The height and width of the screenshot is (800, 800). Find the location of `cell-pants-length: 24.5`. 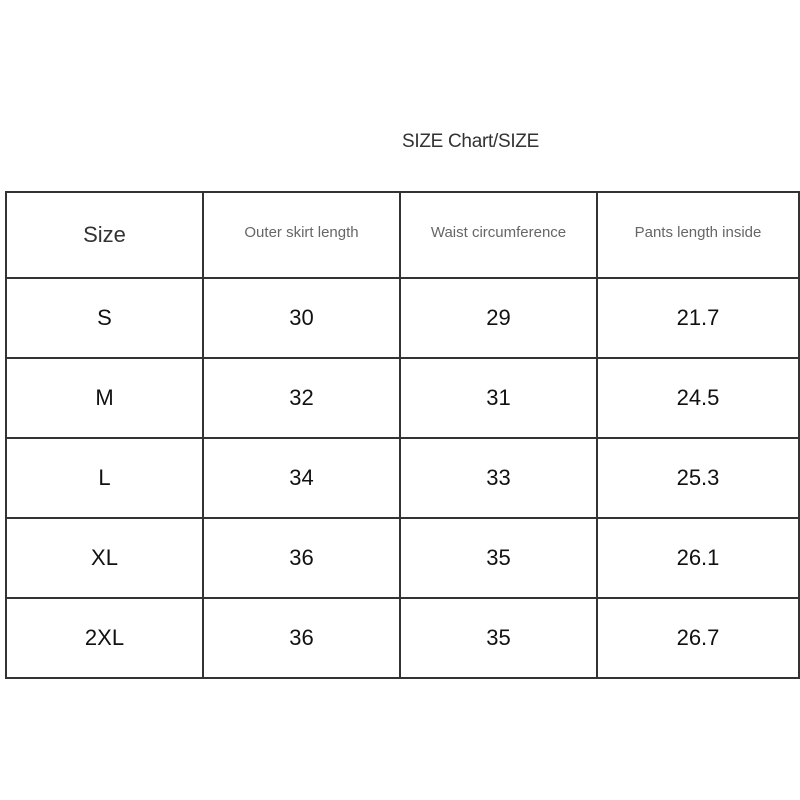

cell-pants-length: 24.5 is located at coordinates (698, 398).